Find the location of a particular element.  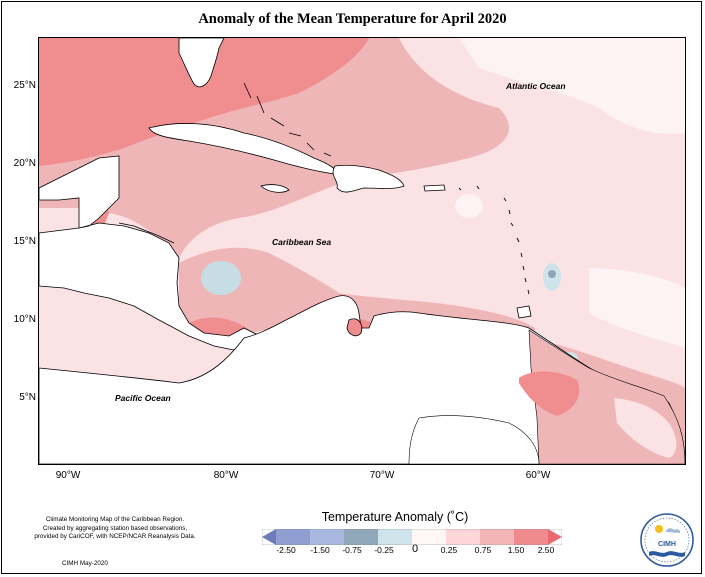

legend-tick-8: 1.50 is located at coordinates (516, 550).